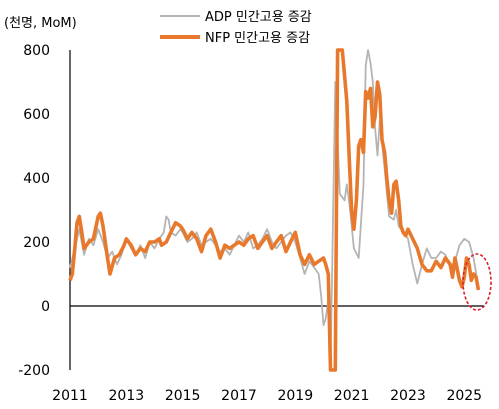  I want to click on x-tick-label: 2013, so click(127, 396).